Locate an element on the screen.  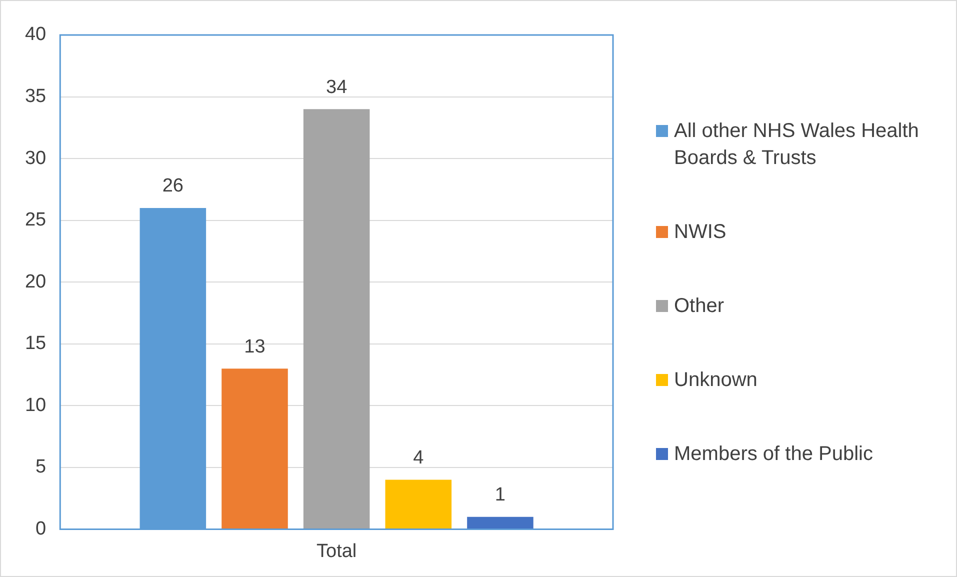
legend-label: NWIS is located at coordinates (700, 232).